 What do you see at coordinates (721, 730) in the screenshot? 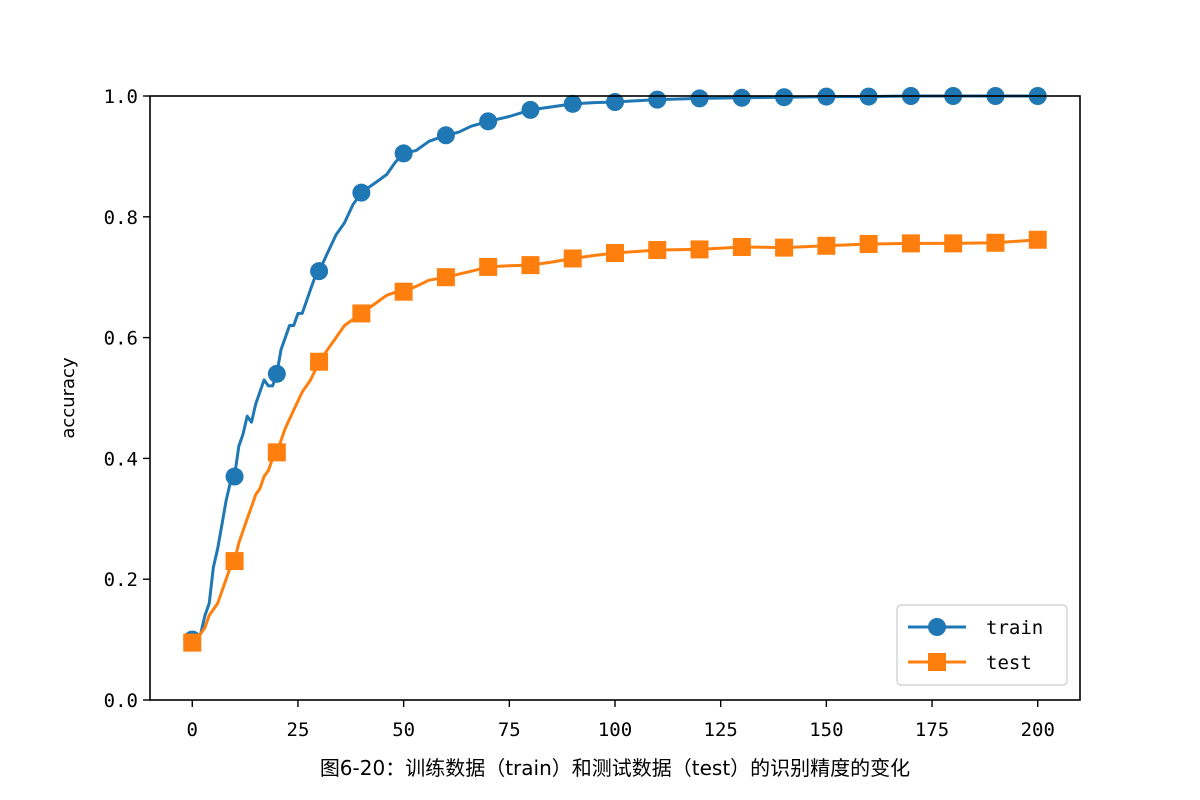
I see `x-tick-label: 125` at bounding box center [721, 730].